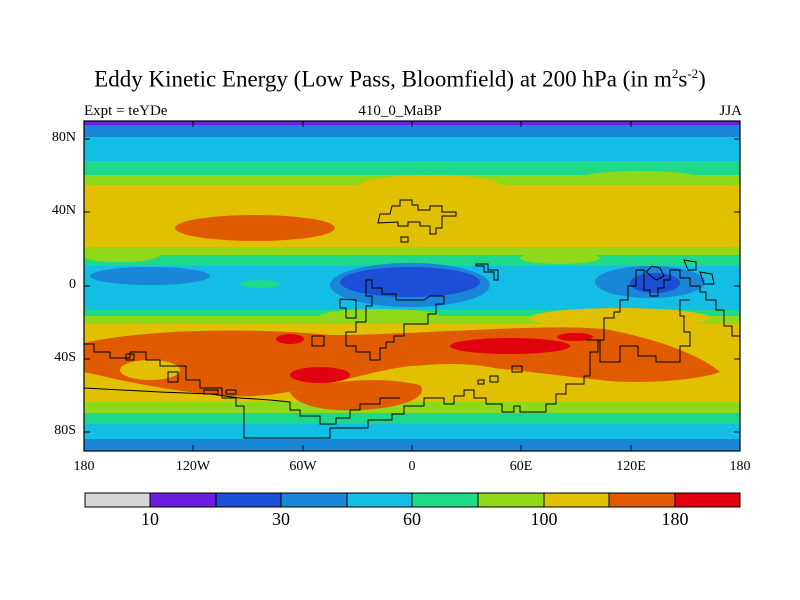 This screenshot has width=800, height=600. What do you see at coordinates (740, 466) in the screenshot?
I see `lon-label-180e: 180` at bounding box center [740, 466].